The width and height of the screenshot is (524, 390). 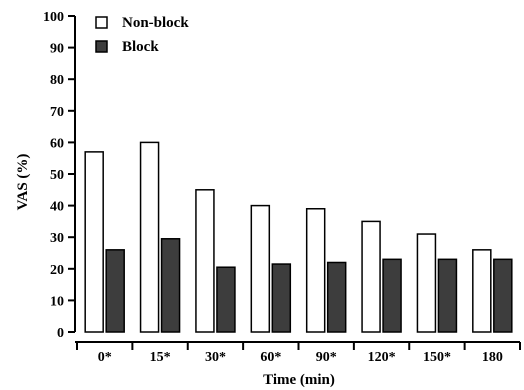 I want to click on y-axis-label: VAS (%), so click(x=23, y=182).